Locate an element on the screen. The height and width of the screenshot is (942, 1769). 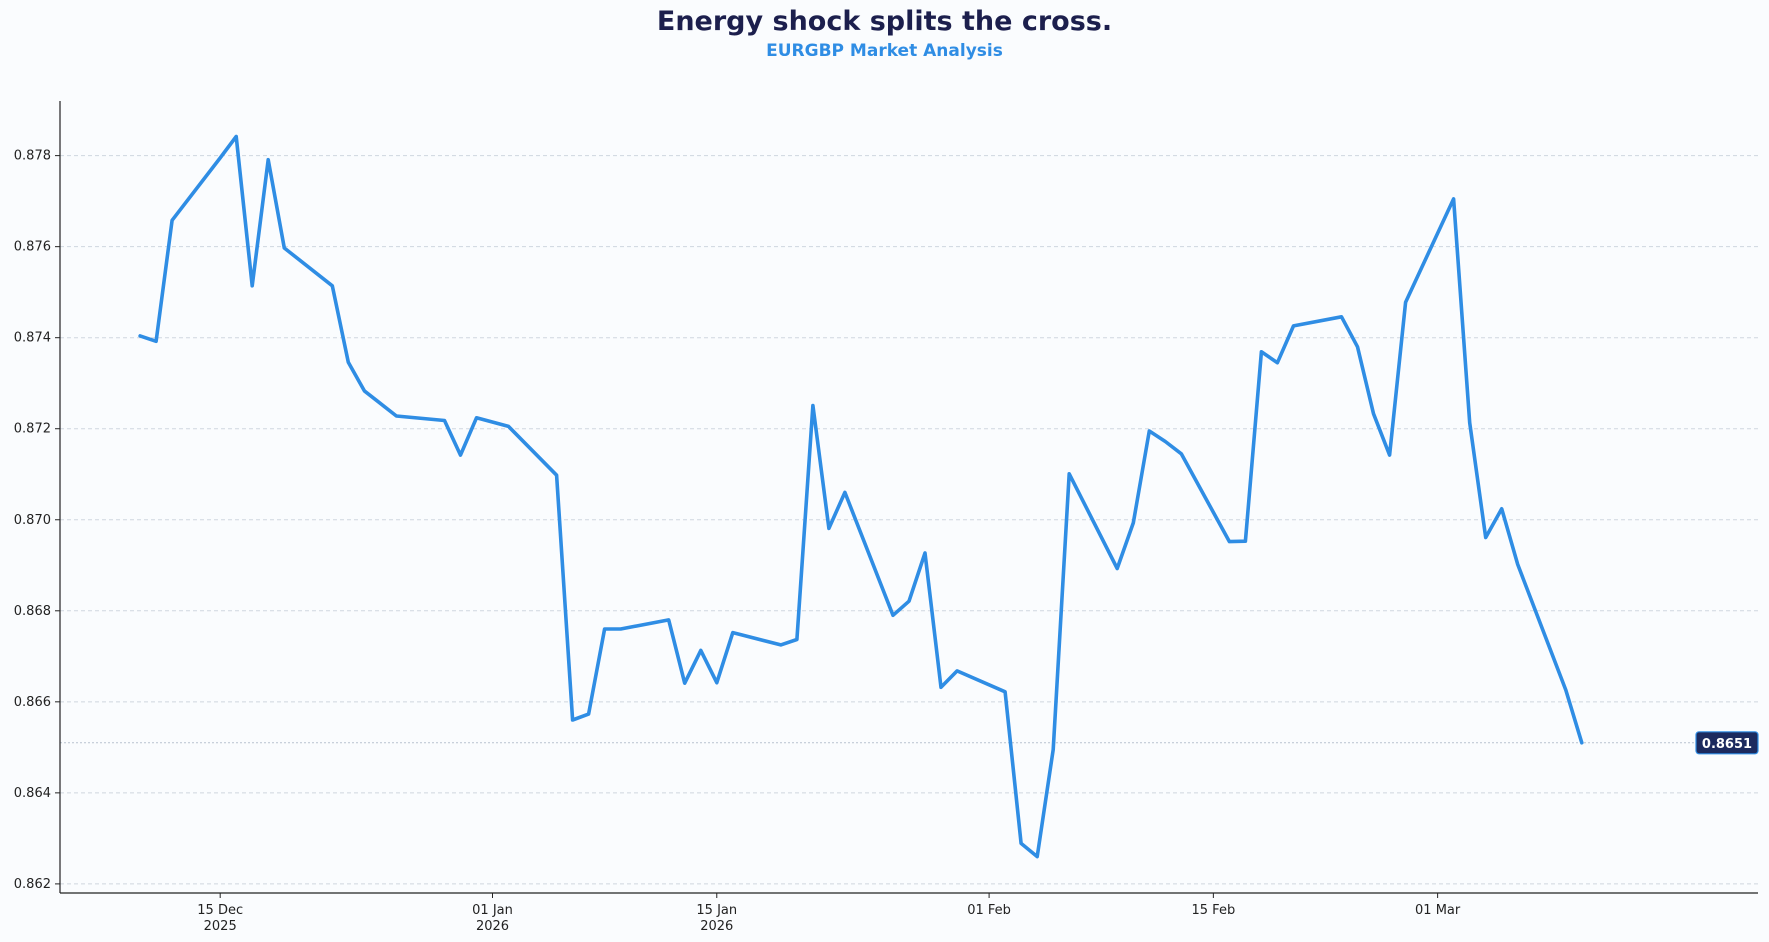
y-tick-label: 0.868 is located at coordinates (32, 611).